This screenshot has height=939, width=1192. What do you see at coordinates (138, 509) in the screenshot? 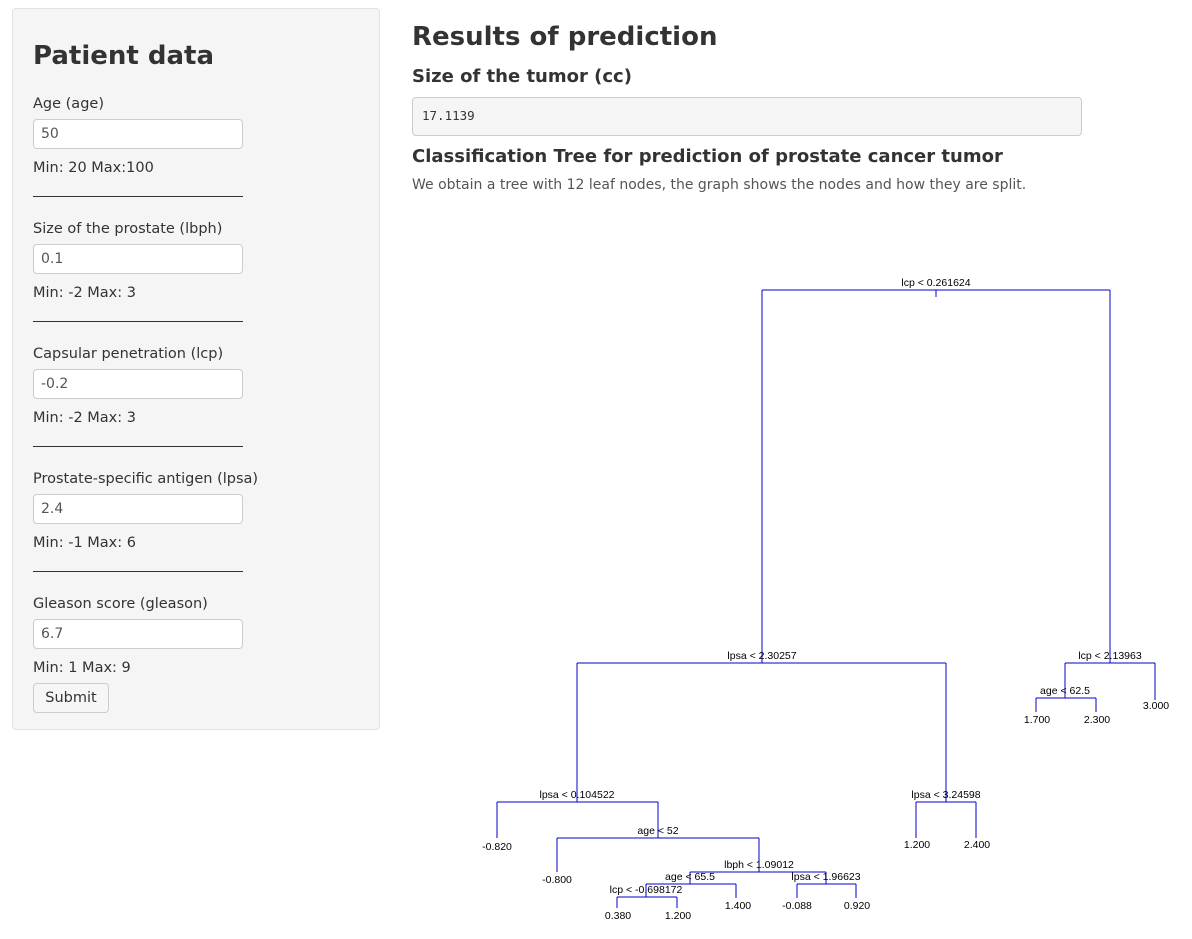
I see `lpsa-input` at bounding box center [138, 509].